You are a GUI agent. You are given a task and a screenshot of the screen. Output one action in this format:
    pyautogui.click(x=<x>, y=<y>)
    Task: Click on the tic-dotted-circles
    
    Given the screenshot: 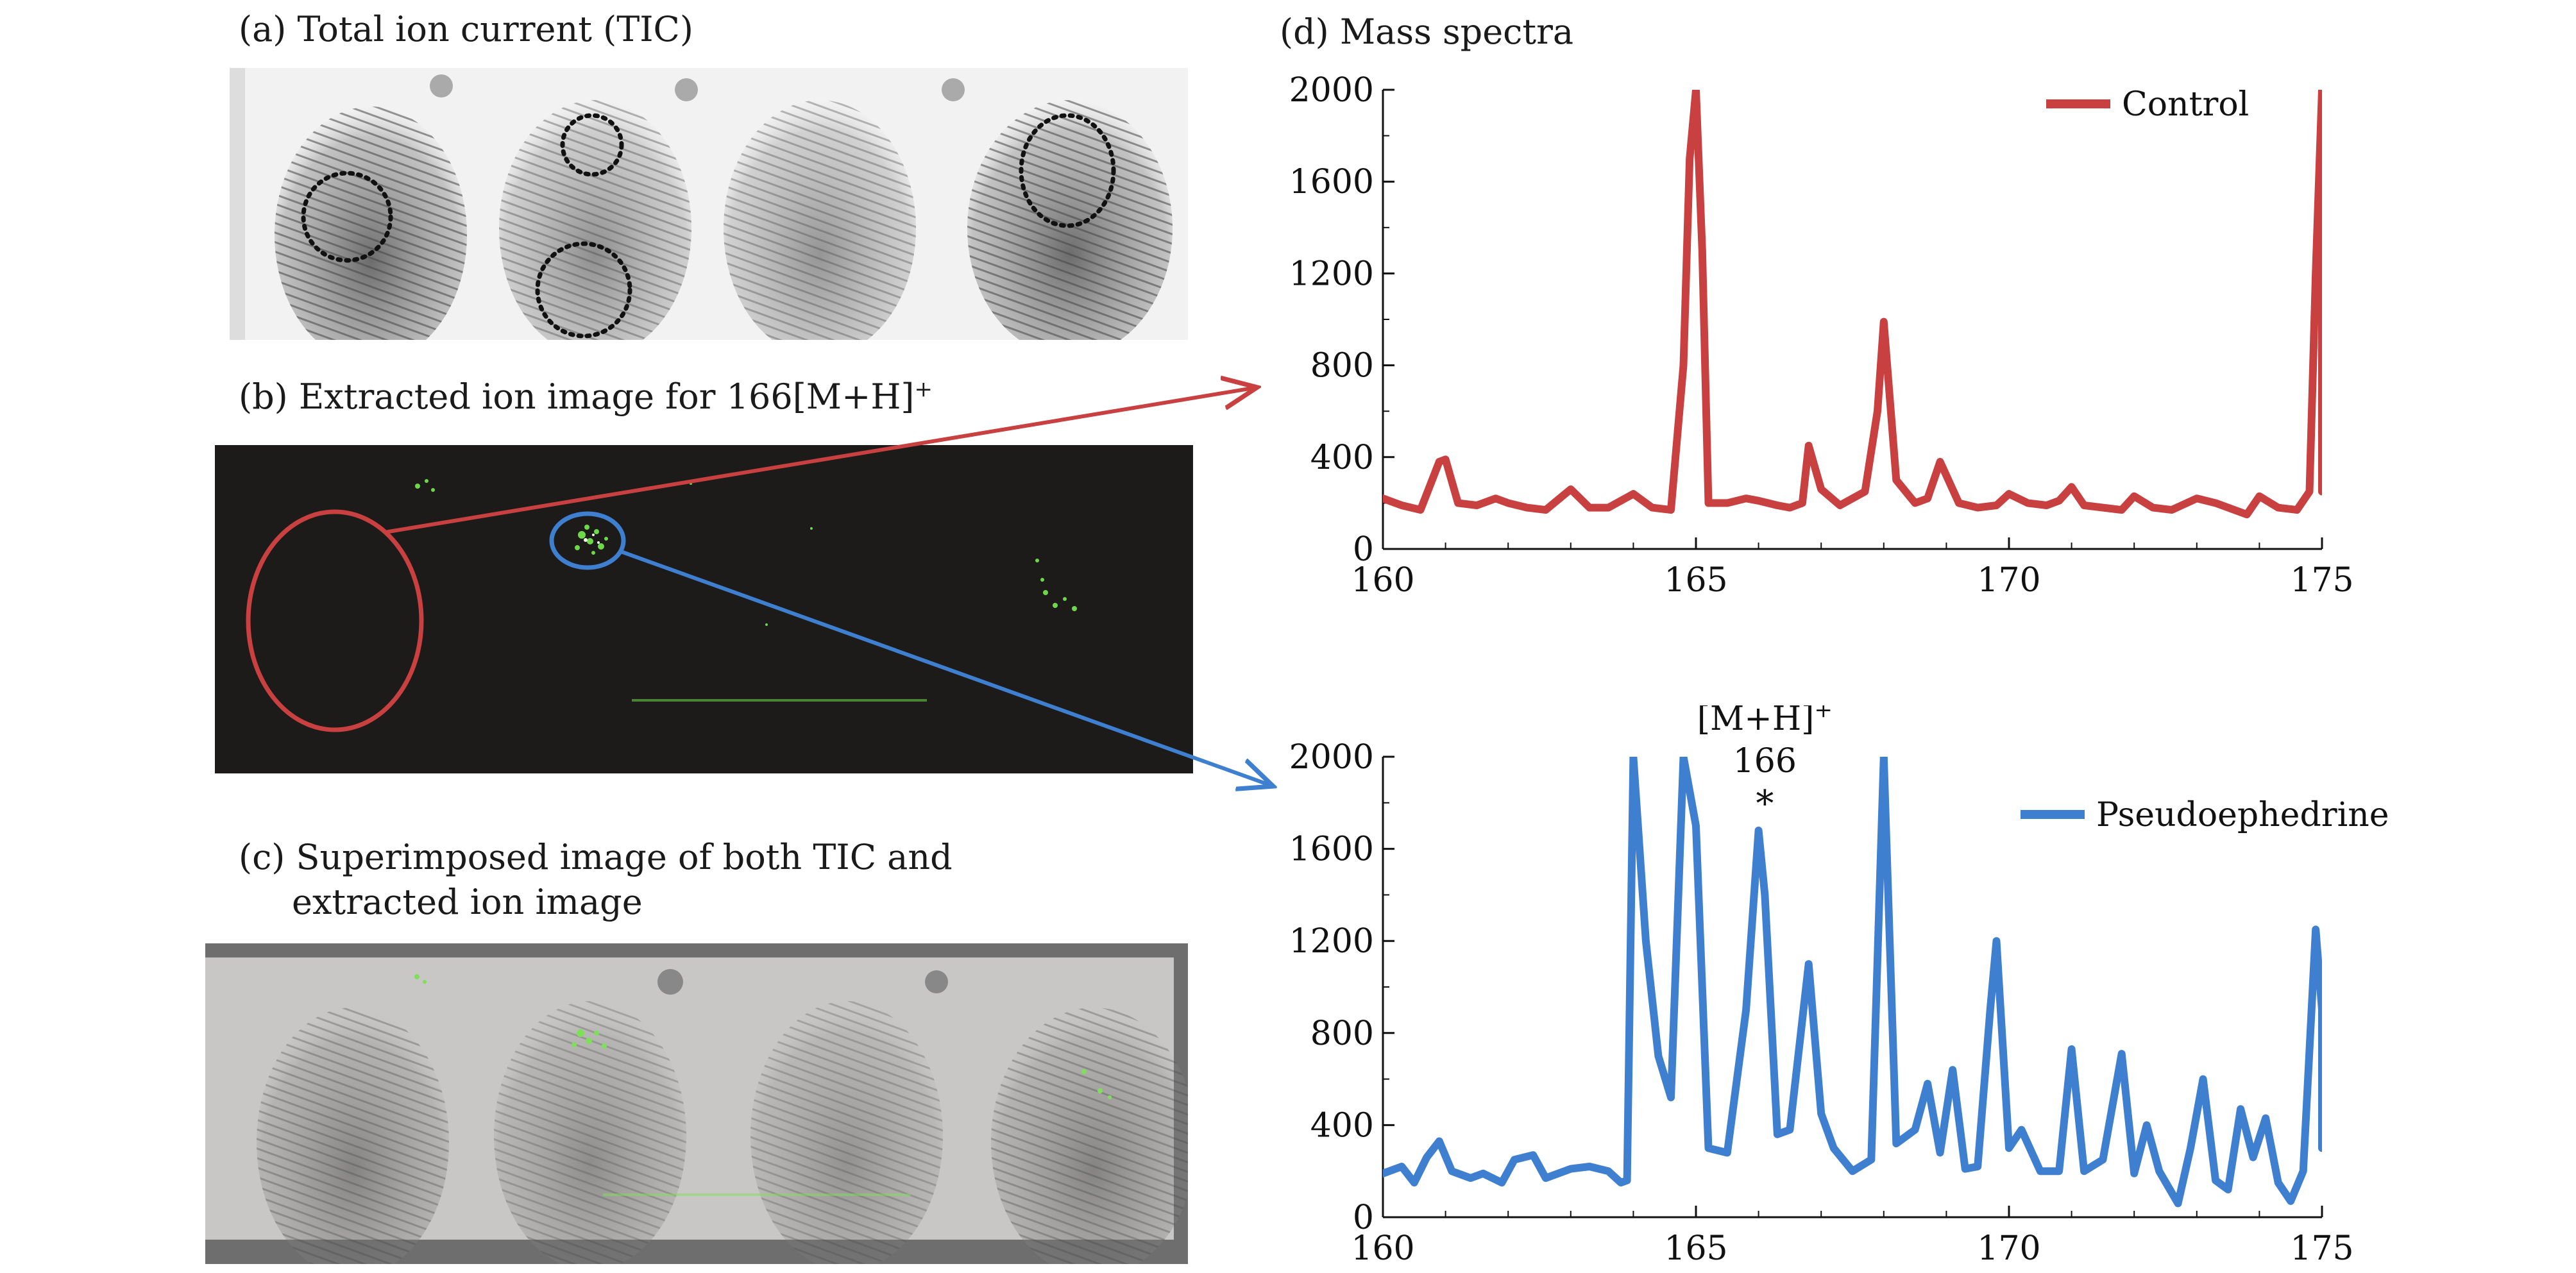 What is the action you would take?
    pyautogui.click(x=708, y=226)
    